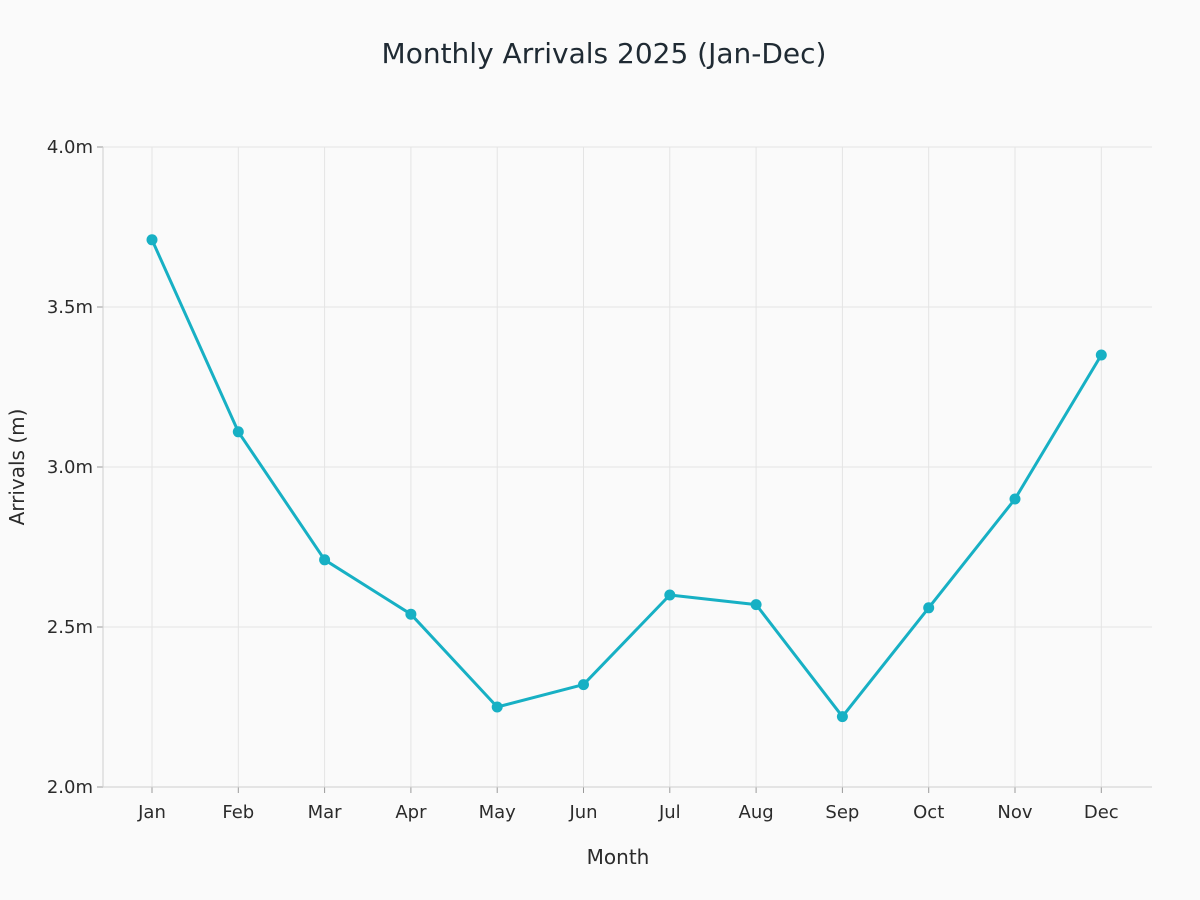 The image size is (1200, 900). What do you see at coordinates (842, 812) in the screenshot?
I see `x-tick-label: Sep` at bounding box center [842, 812].